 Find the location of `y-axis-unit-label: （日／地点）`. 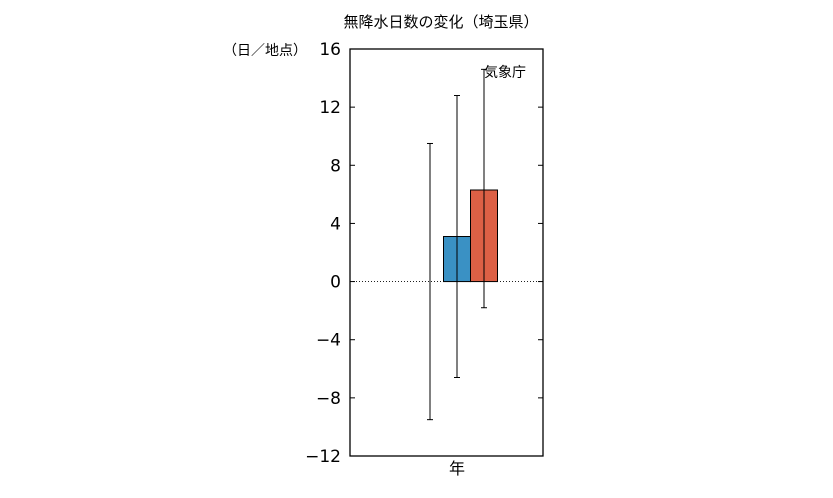

y-axis-unit-label: （日／地点） is located at coordinates (265, 51).